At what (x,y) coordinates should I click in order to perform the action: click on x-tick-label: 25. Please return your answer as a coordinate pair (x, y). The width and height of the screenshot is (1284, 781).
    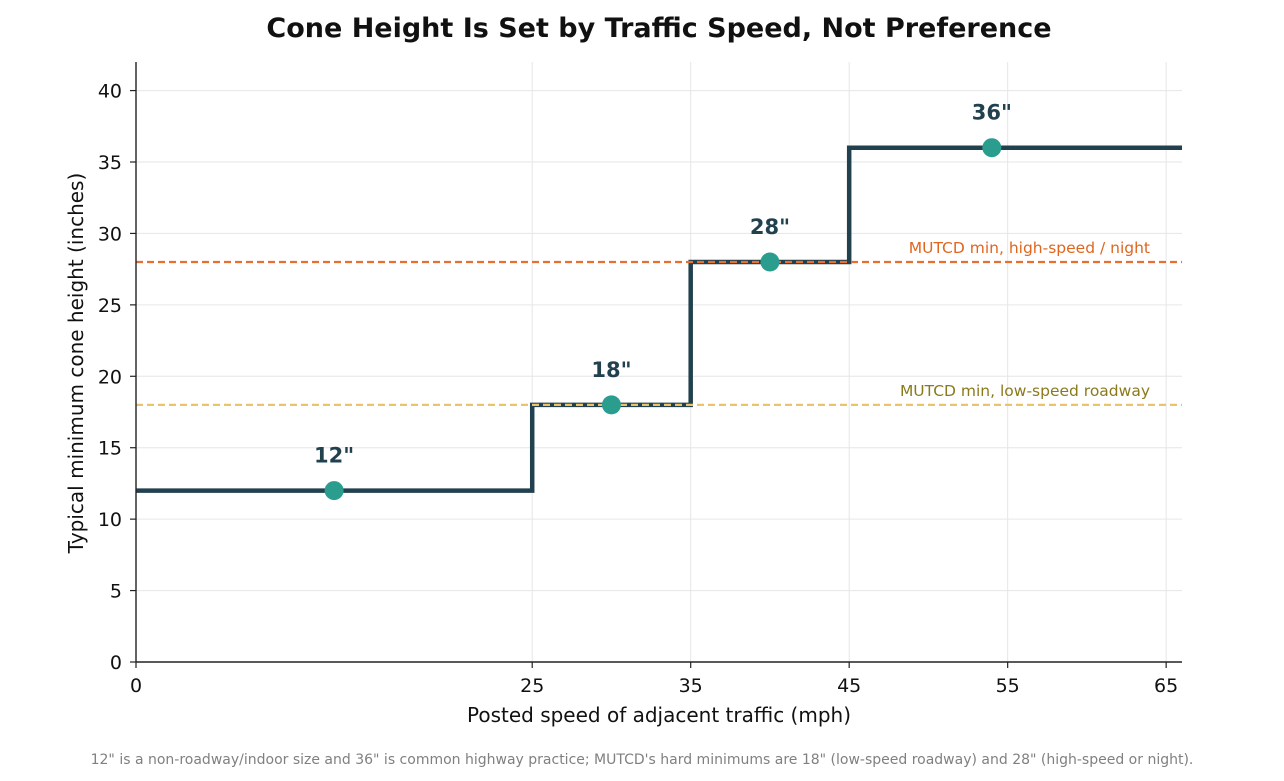
    Looking at the image, I should click on (532, 686).